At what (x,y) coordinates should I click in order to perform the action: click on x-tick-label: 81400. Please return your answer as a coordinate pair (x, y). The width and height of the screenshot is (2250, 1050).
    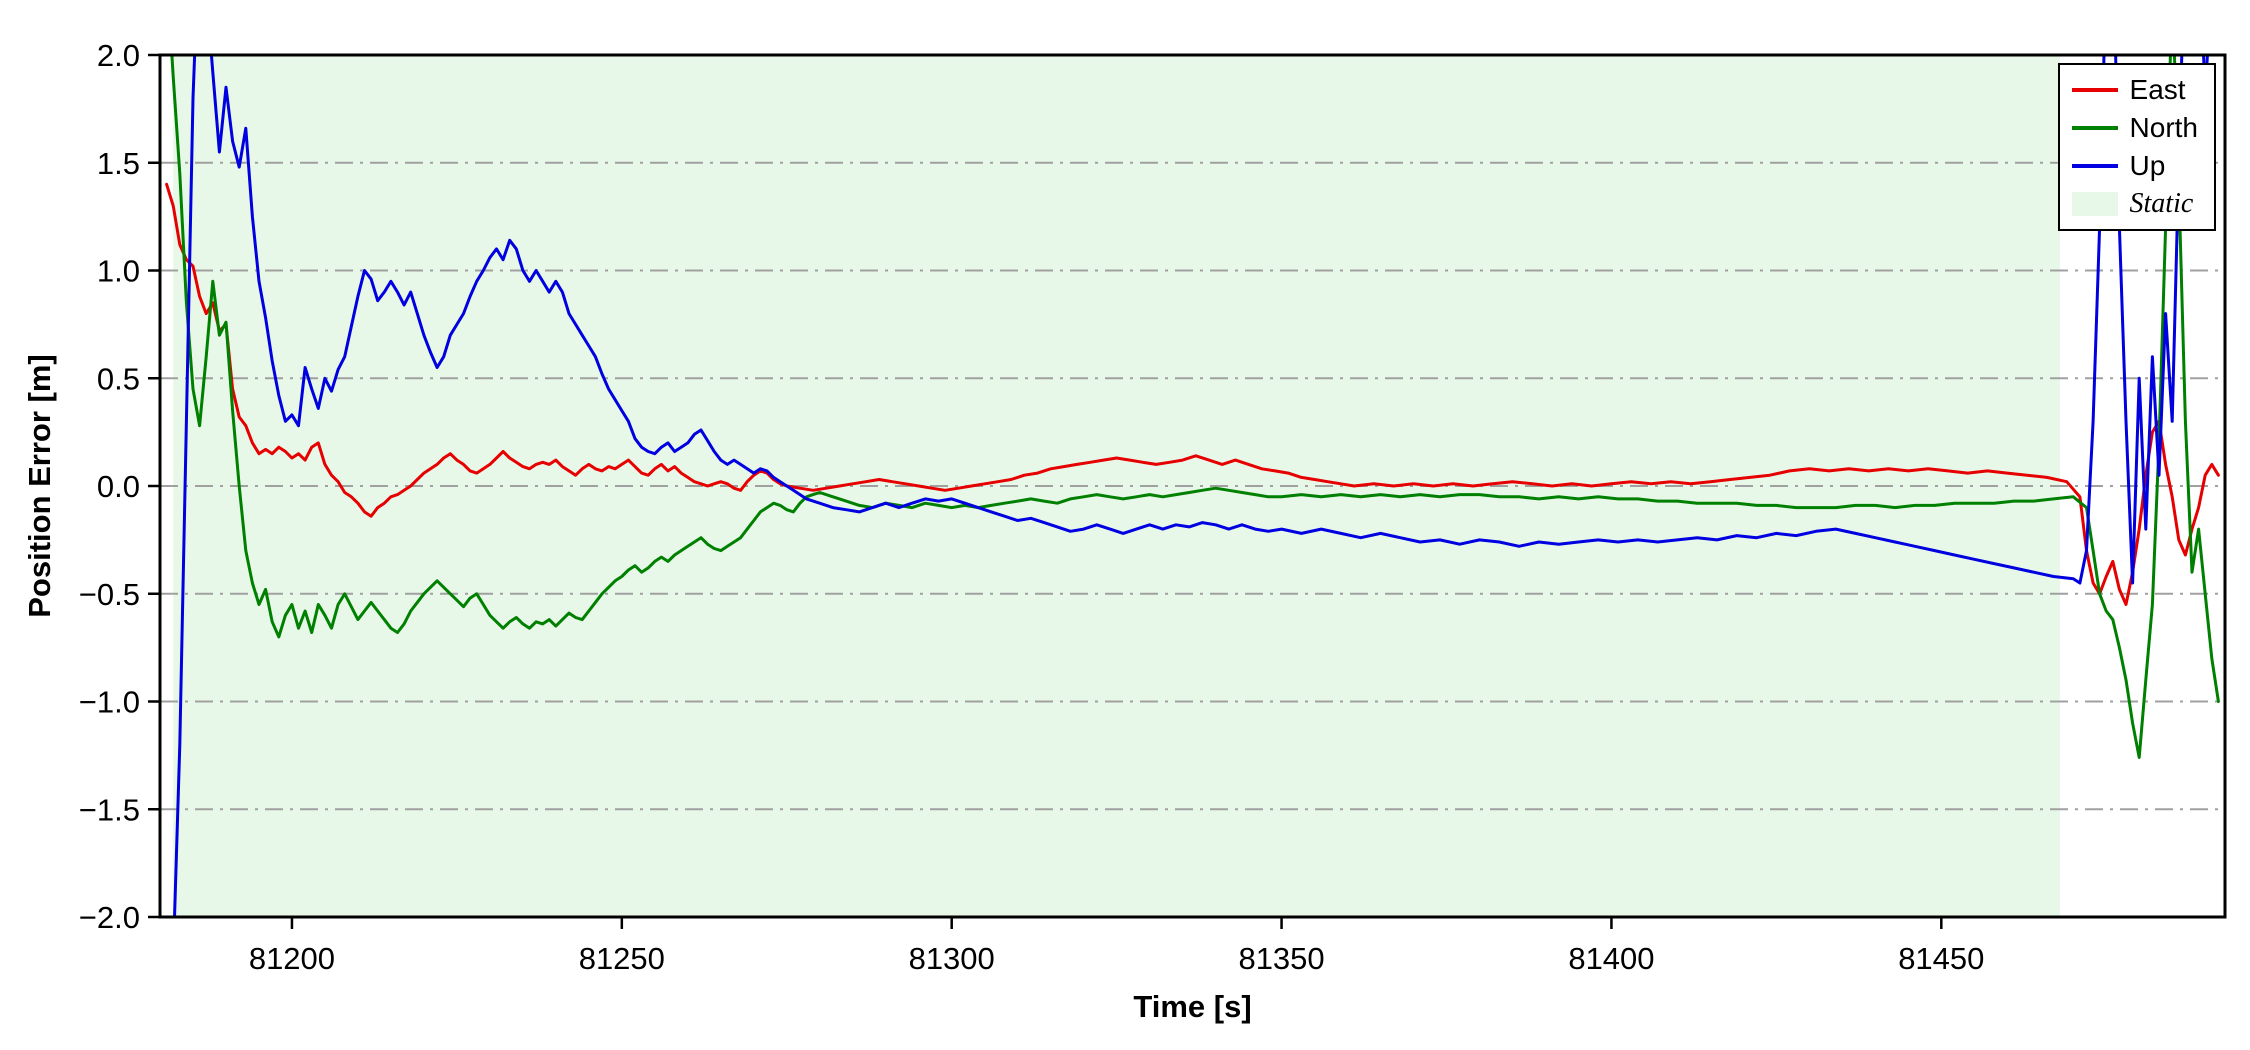
    Looking at the image, I should click on (1611, 958).